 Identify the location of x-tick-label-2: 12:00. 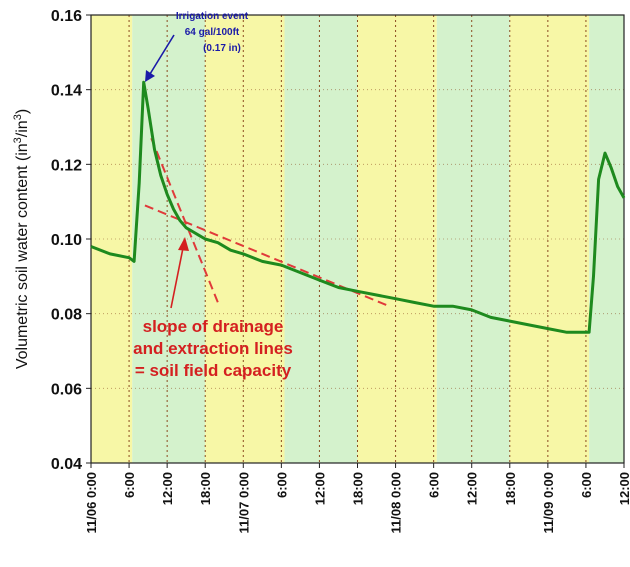
(167, 488).